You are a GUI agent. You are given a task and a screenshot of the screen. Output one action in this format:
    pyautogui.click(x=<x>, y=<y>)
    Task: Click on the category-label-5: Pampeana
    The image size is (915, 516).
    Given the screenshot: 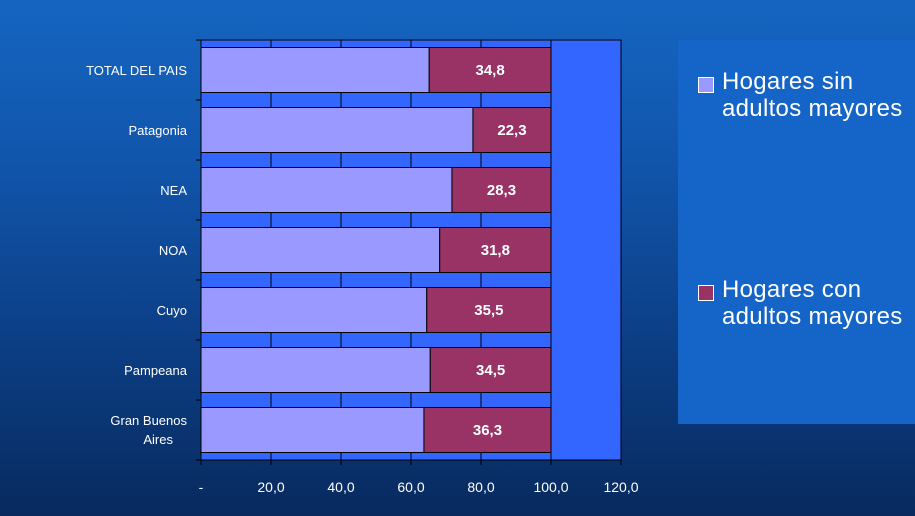 What is the action you would take?
    pyautogui.click(x=156, y=370)
    